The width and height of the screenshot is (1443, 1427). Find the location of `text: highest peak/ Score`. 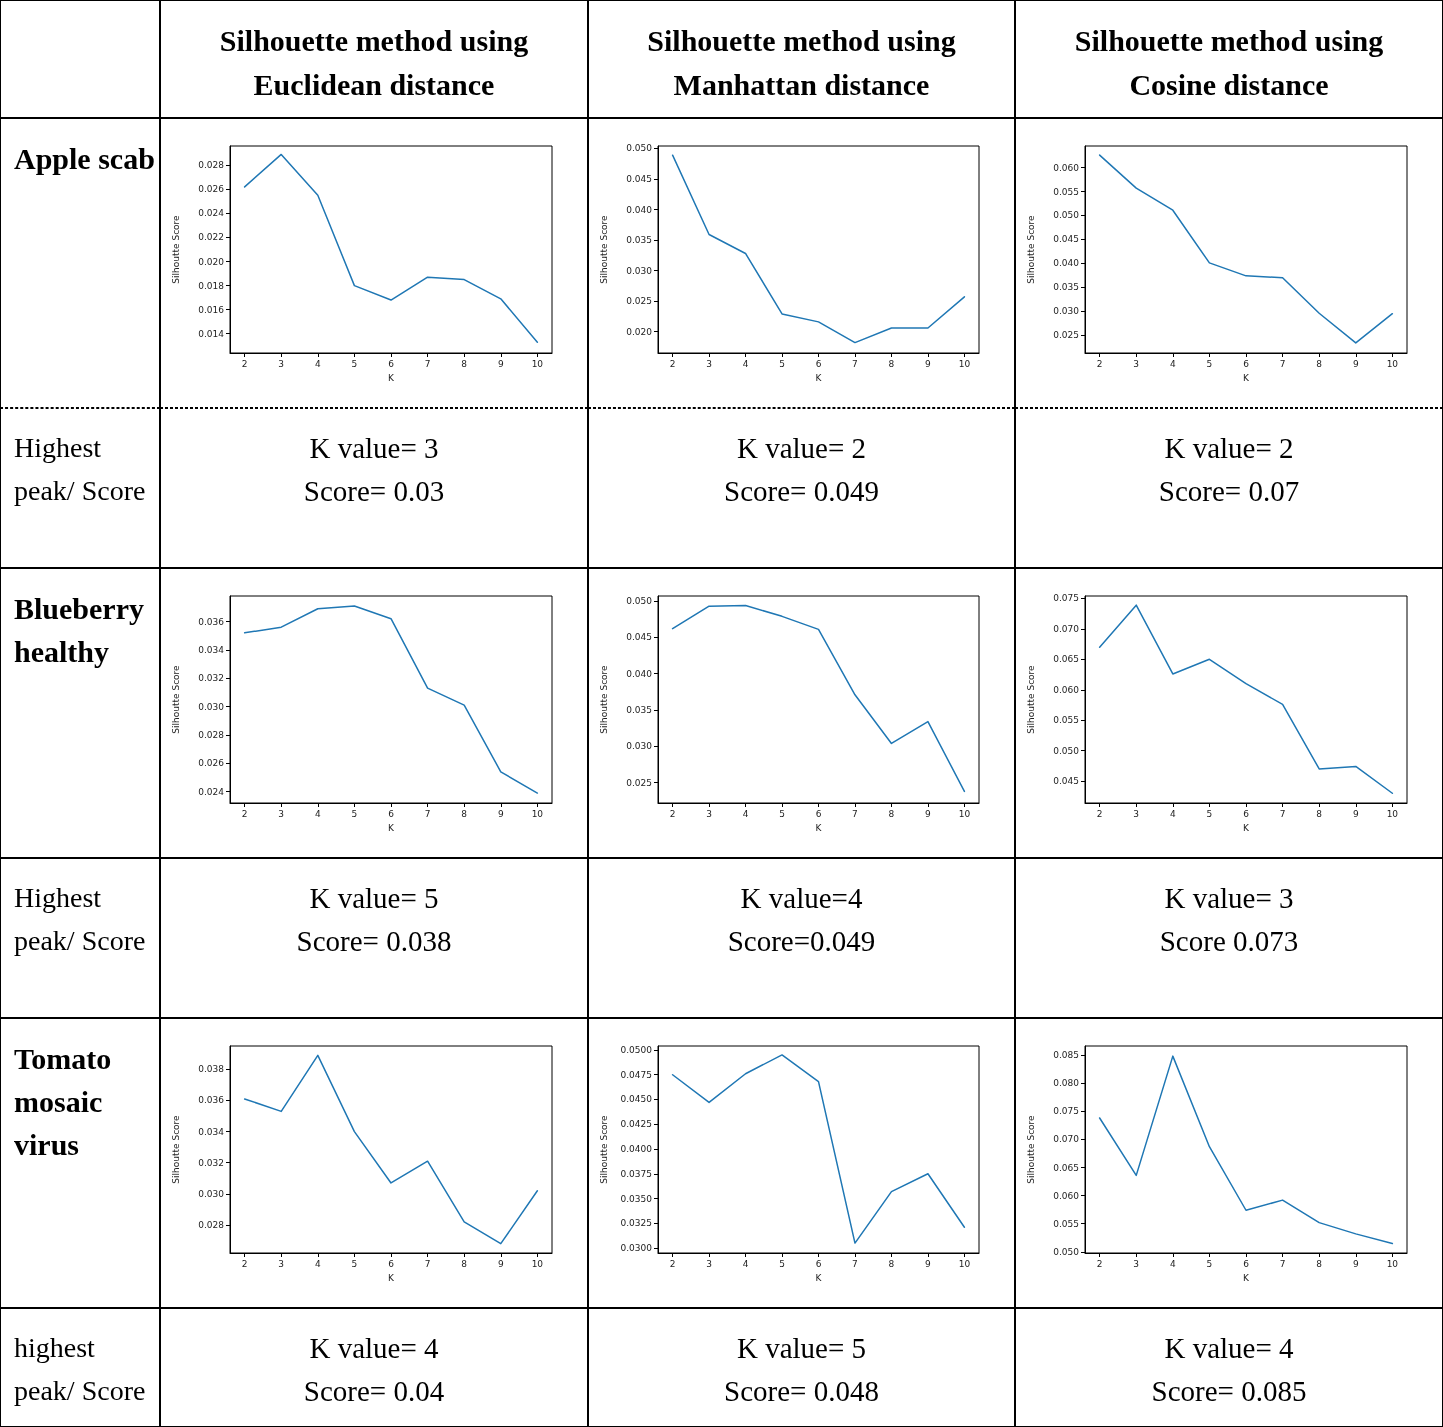

text: highest peak/ Score is located at coordinates (80, 1367).